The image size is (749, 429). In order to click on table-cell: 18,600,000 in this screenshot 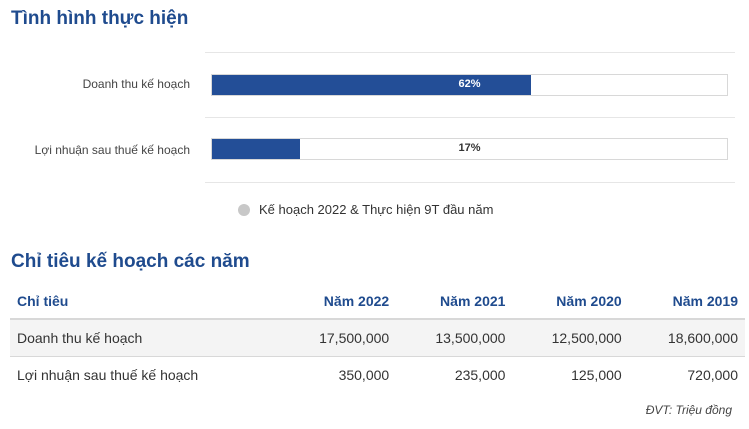, I will do `click(686, 337)`.